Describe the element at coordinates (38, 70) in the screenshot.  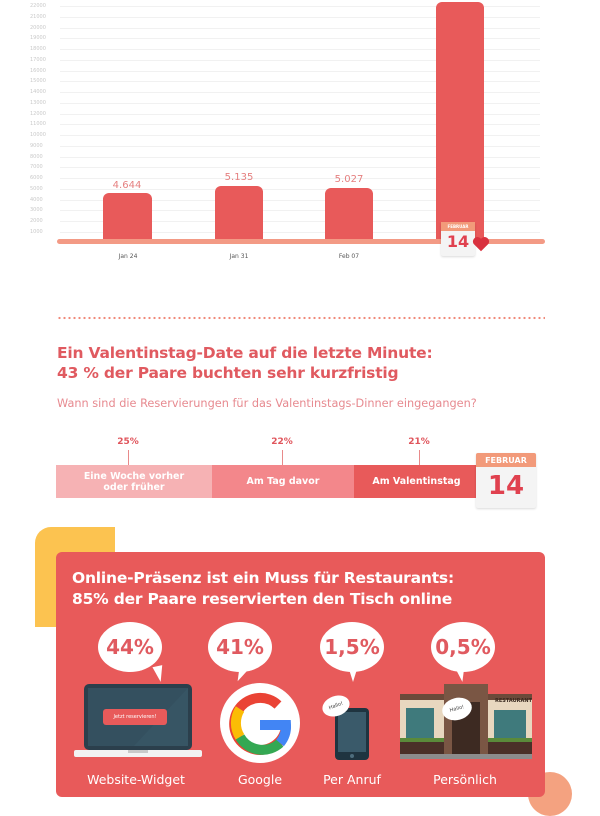
I see `y-tick-label: 16000` at that location.